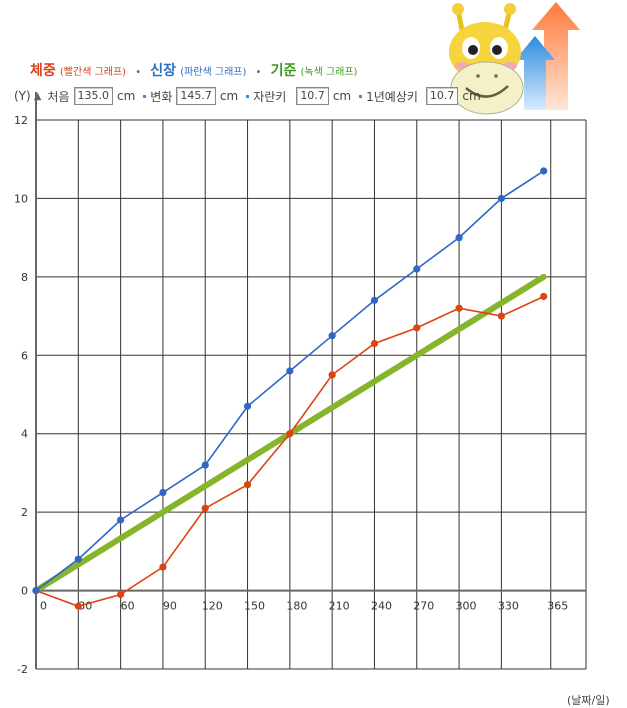 The image size is (627, 708). I want to click on change-value-field: 145.7, so click(196, 96).